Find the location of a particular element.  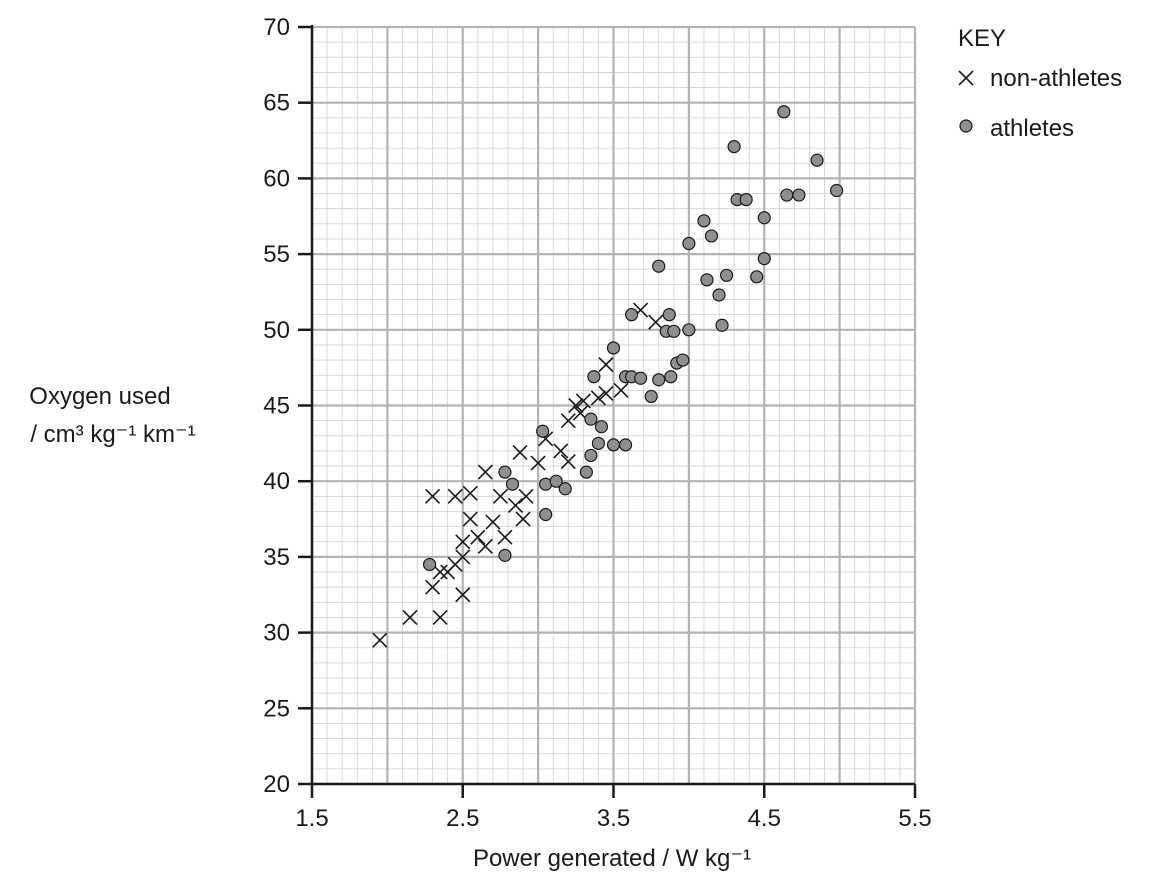

y-tick-label: 45 is located at coordinates (276, 406).